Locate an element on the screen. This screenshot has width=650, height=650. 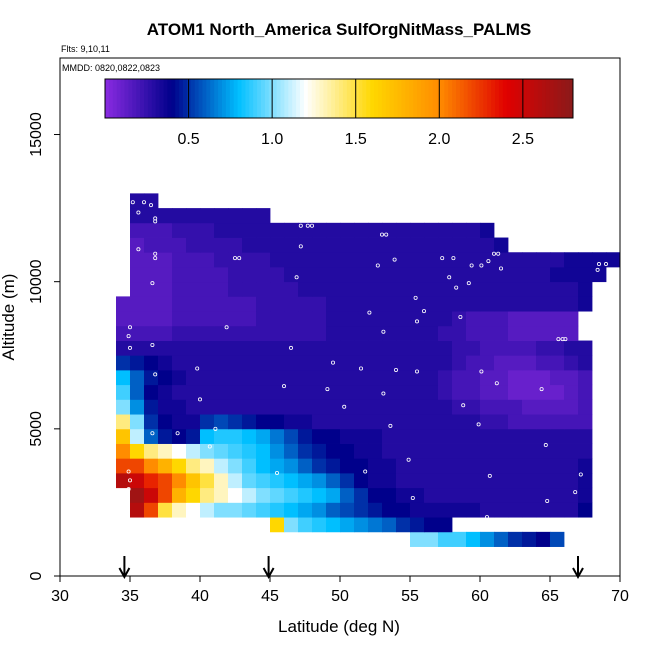
y-axis-title: Altitude (m) is located at coordinates (9, 317).